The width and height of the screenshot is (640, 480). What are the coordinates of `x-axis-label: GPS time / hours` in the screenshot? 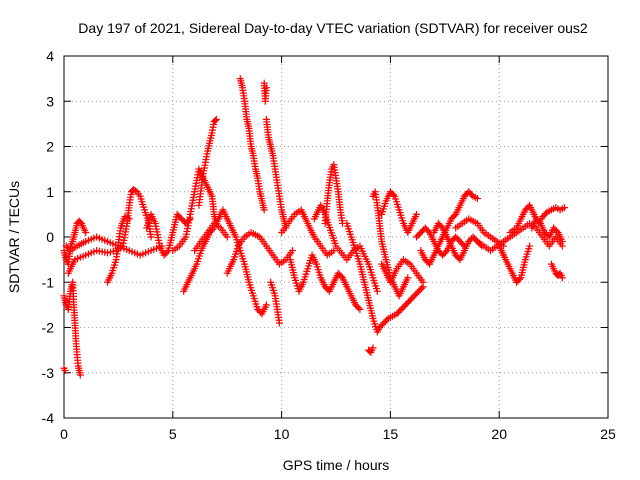 It's located at (336, 465).